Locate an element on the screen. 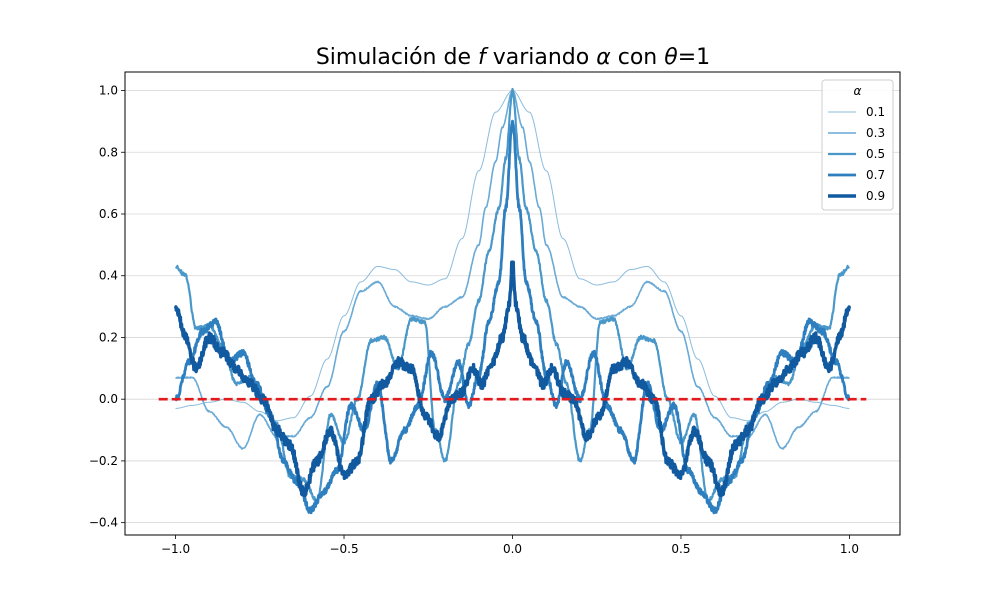  legend-label: 0.7 is located at coordinates (875, 175).